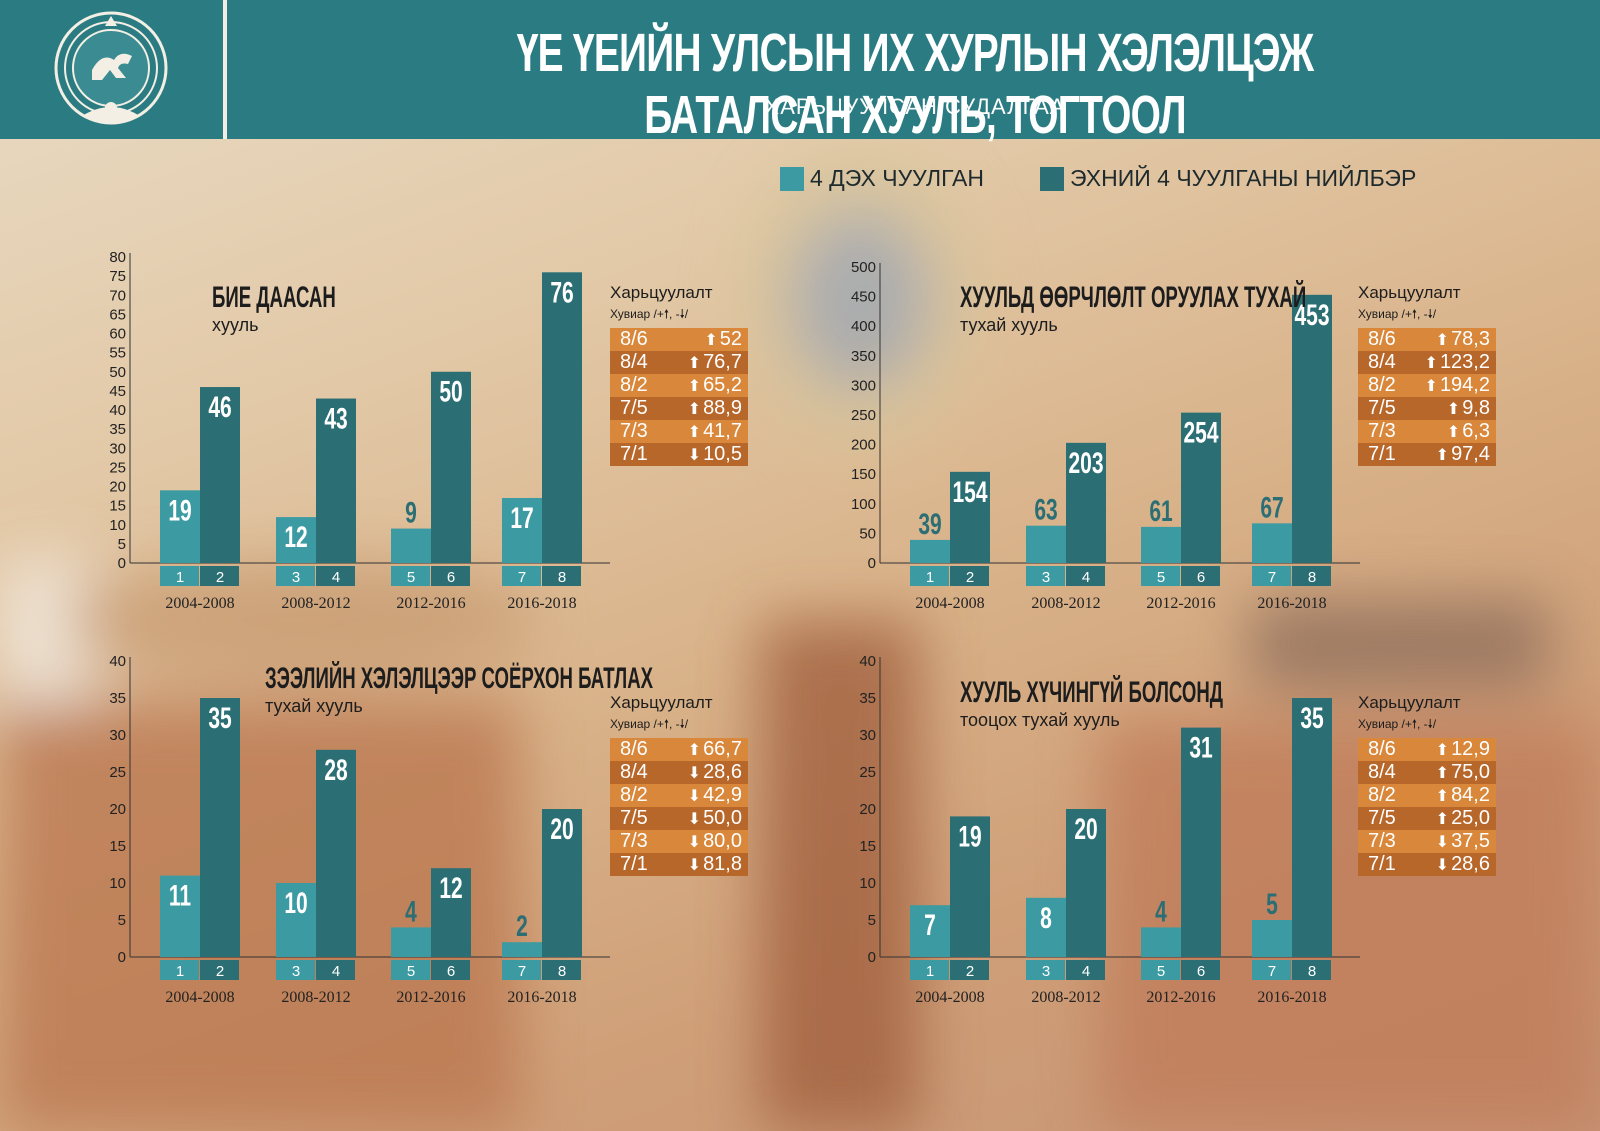 This screenshot has height=1131, width=1600. I want to click on comparison-value: ⬆ 52, so click(723, 339).